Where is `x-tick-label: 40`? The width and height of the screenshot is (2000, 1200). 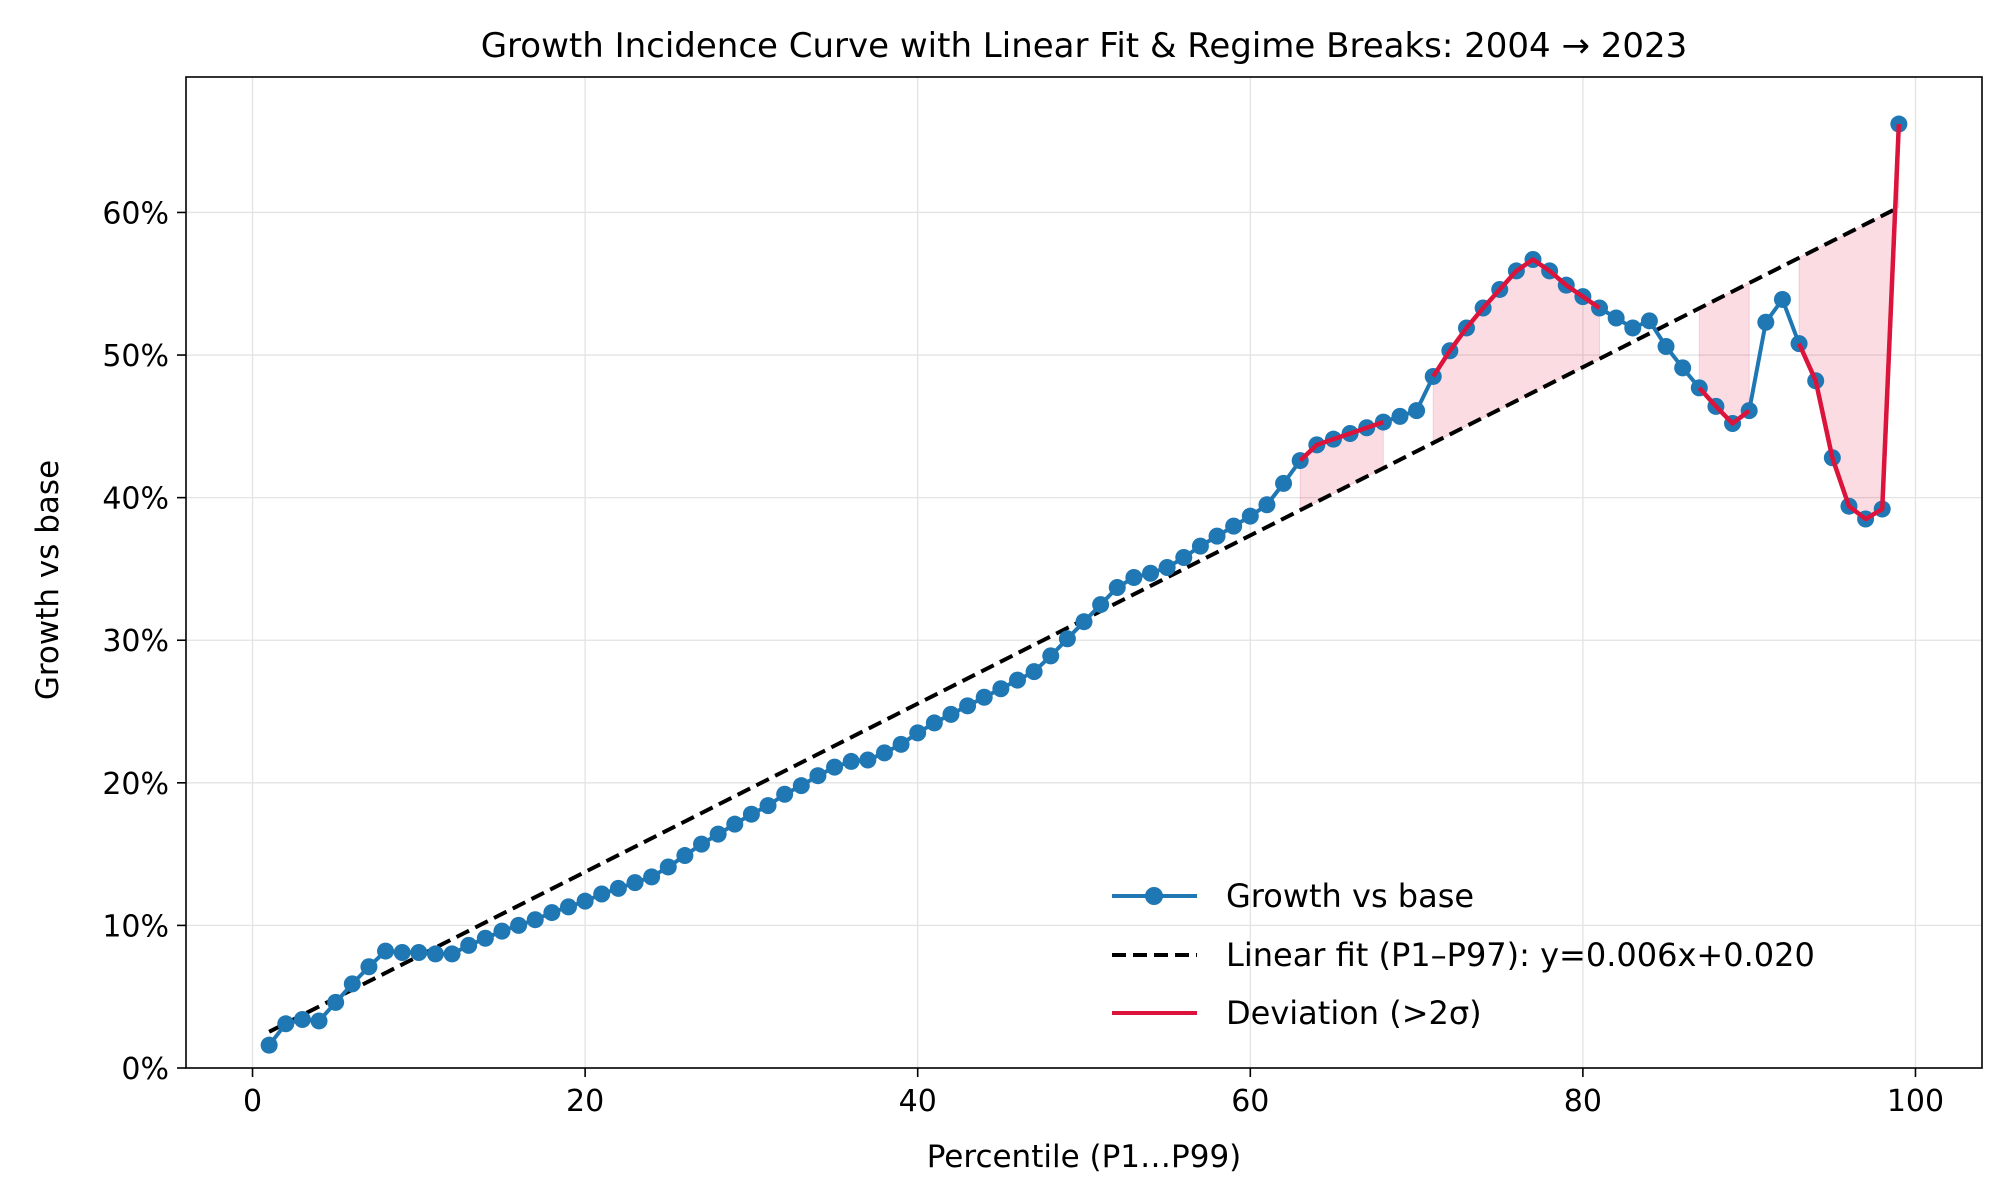 x-tick-label: 40 is located at coordinates (918, 1101).